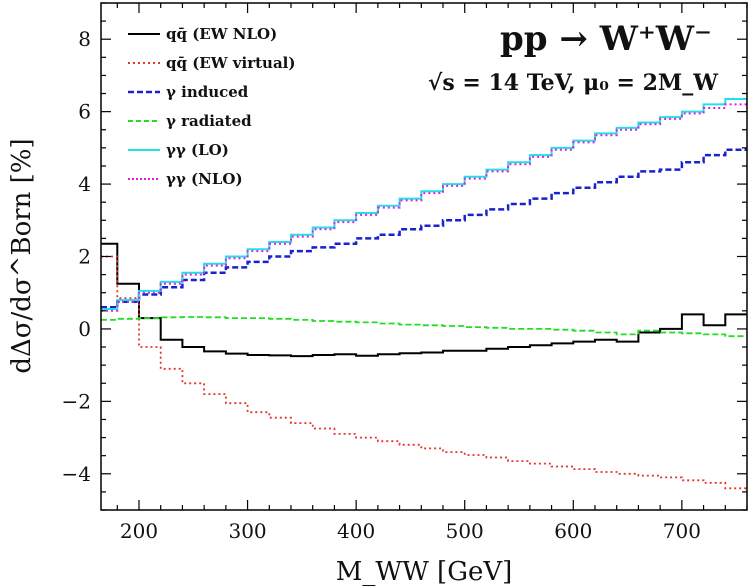 The height and width of the screenshot is (586, 749). I want to click on x-tick-label: 300, so click(247, 531).